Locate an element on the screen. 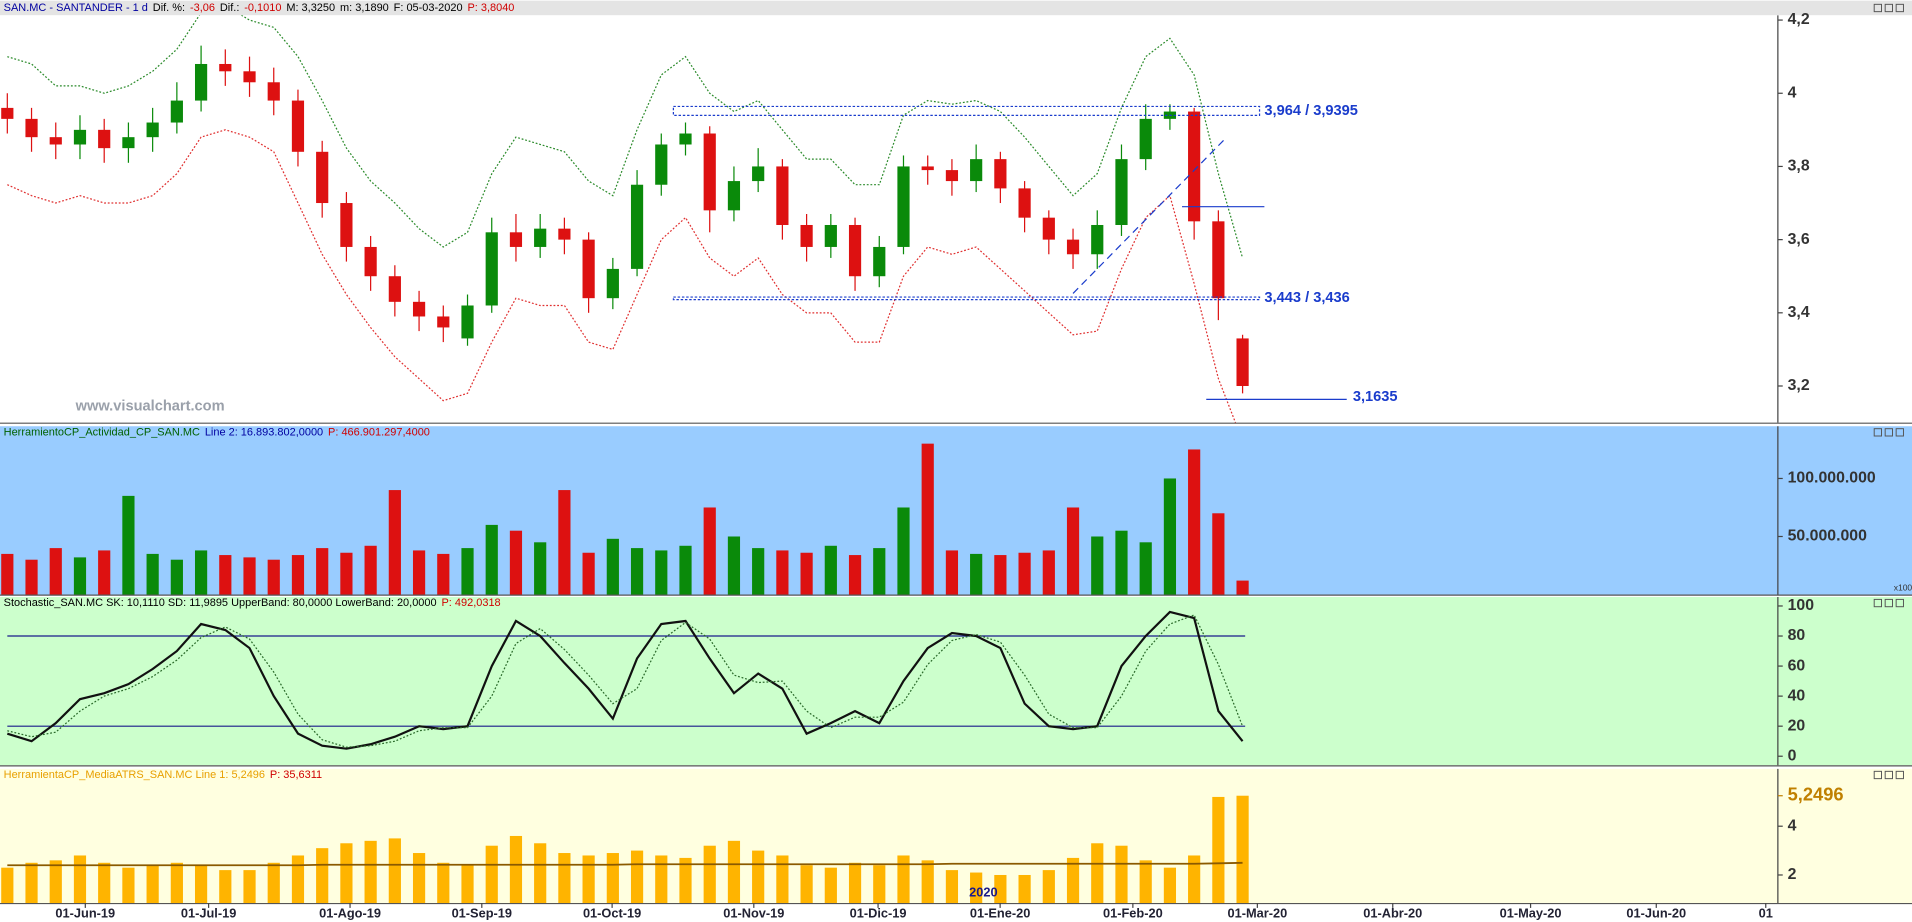 This screenshot has height=922, width=1912. y-tick-label: 40 is located at coordinates (1797, 695).